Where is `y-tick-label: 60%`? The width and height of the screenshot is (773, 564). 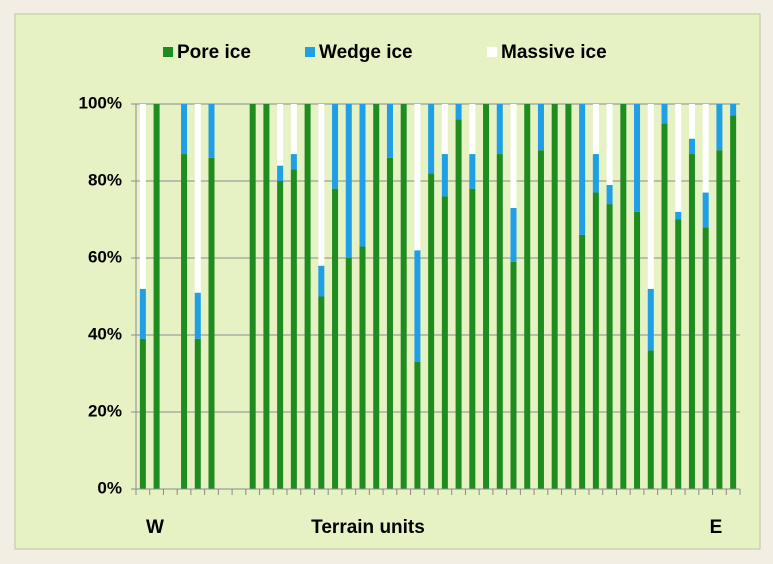 y-tick-label: 60% is located at coordinates (105, 256).